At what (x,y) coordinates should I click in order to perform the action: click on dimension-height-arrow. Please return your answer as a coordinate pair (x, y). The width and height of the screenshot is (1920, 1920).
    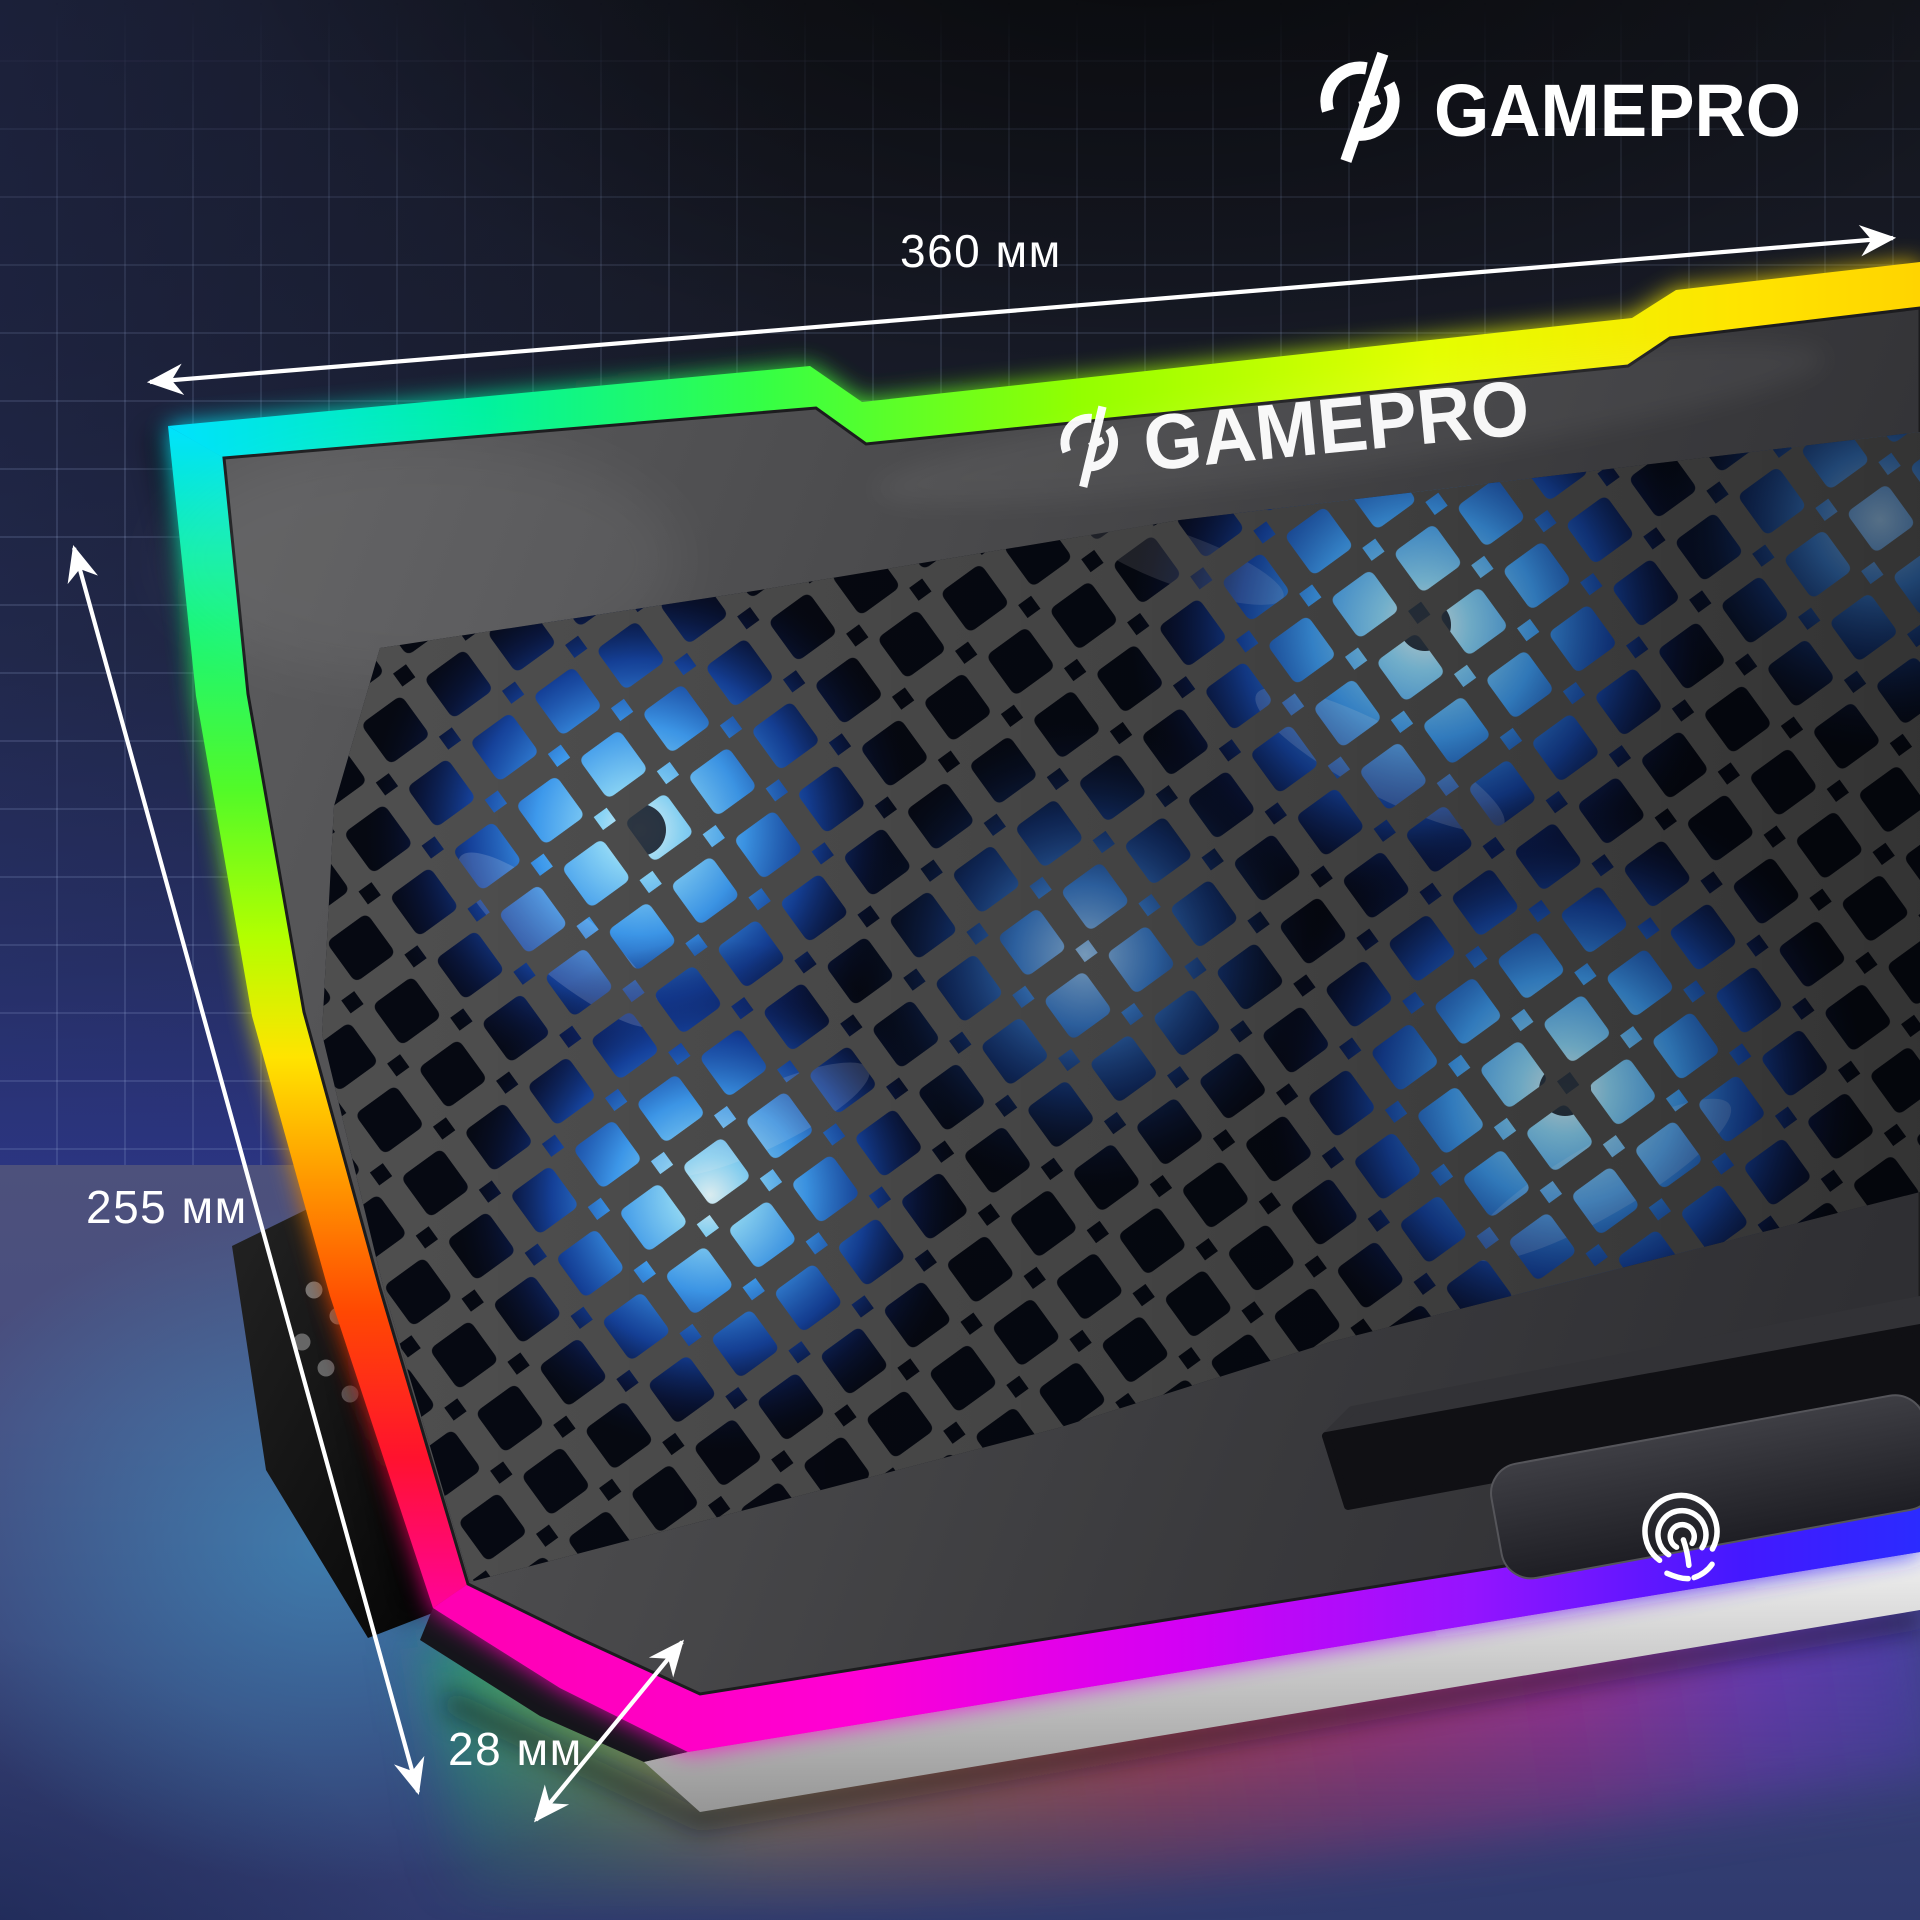
    Looking at the image, I should click on (609, 1731).